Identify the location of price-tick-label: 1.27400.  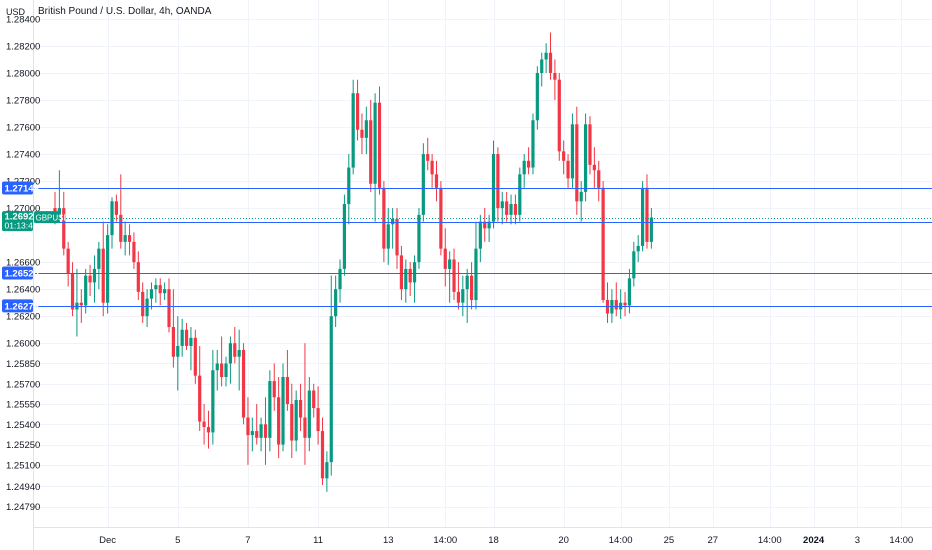
(23, 155).